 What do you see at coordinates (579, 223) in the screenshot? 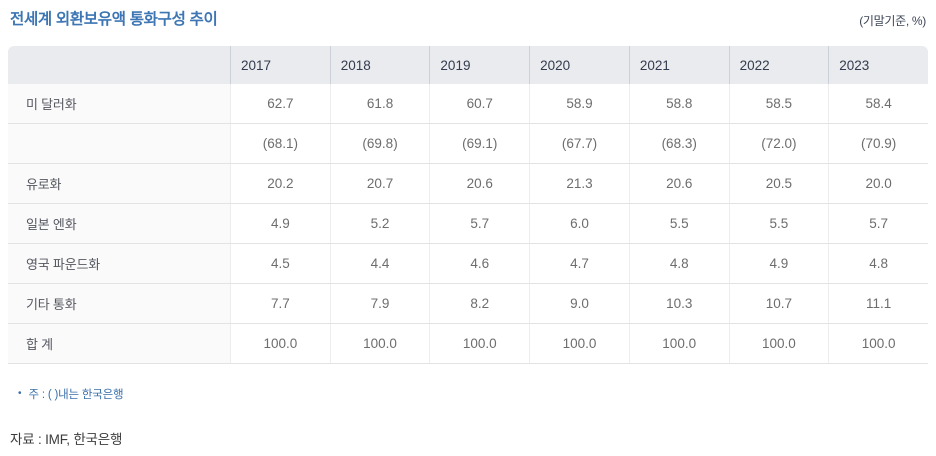
I see `value-cell: 6.0` at bounding box center [579, 223].